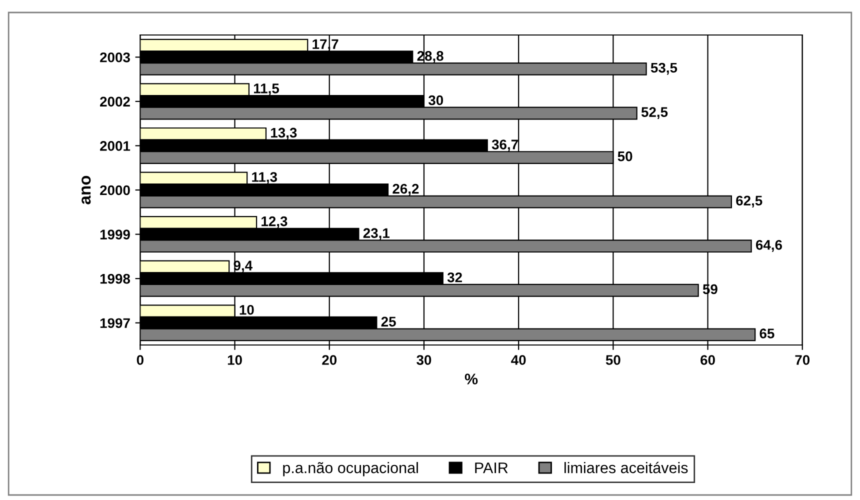 The height and width of the screenshot is (500, 860). What do you see at coordinates (518, 360) in the screenshot?
I see `x-tick-label: 40` at bounding box center [518, 360].